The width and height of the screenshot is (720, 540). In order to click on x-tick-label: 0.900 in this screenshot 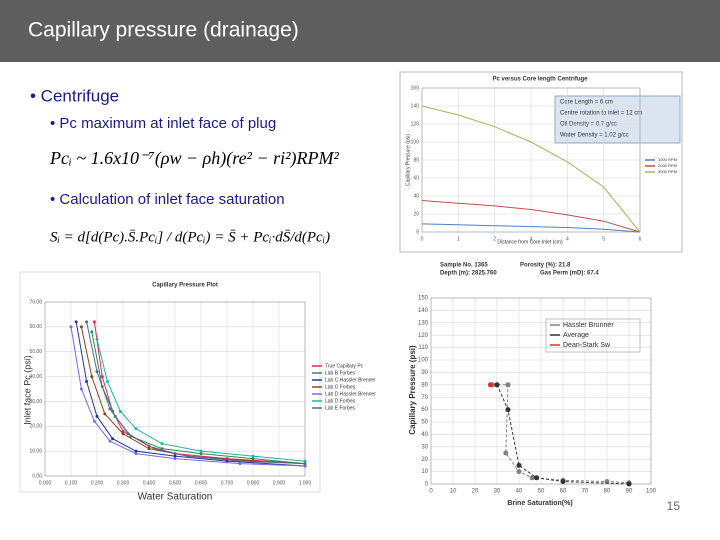, I will do `click(279, 483)`.